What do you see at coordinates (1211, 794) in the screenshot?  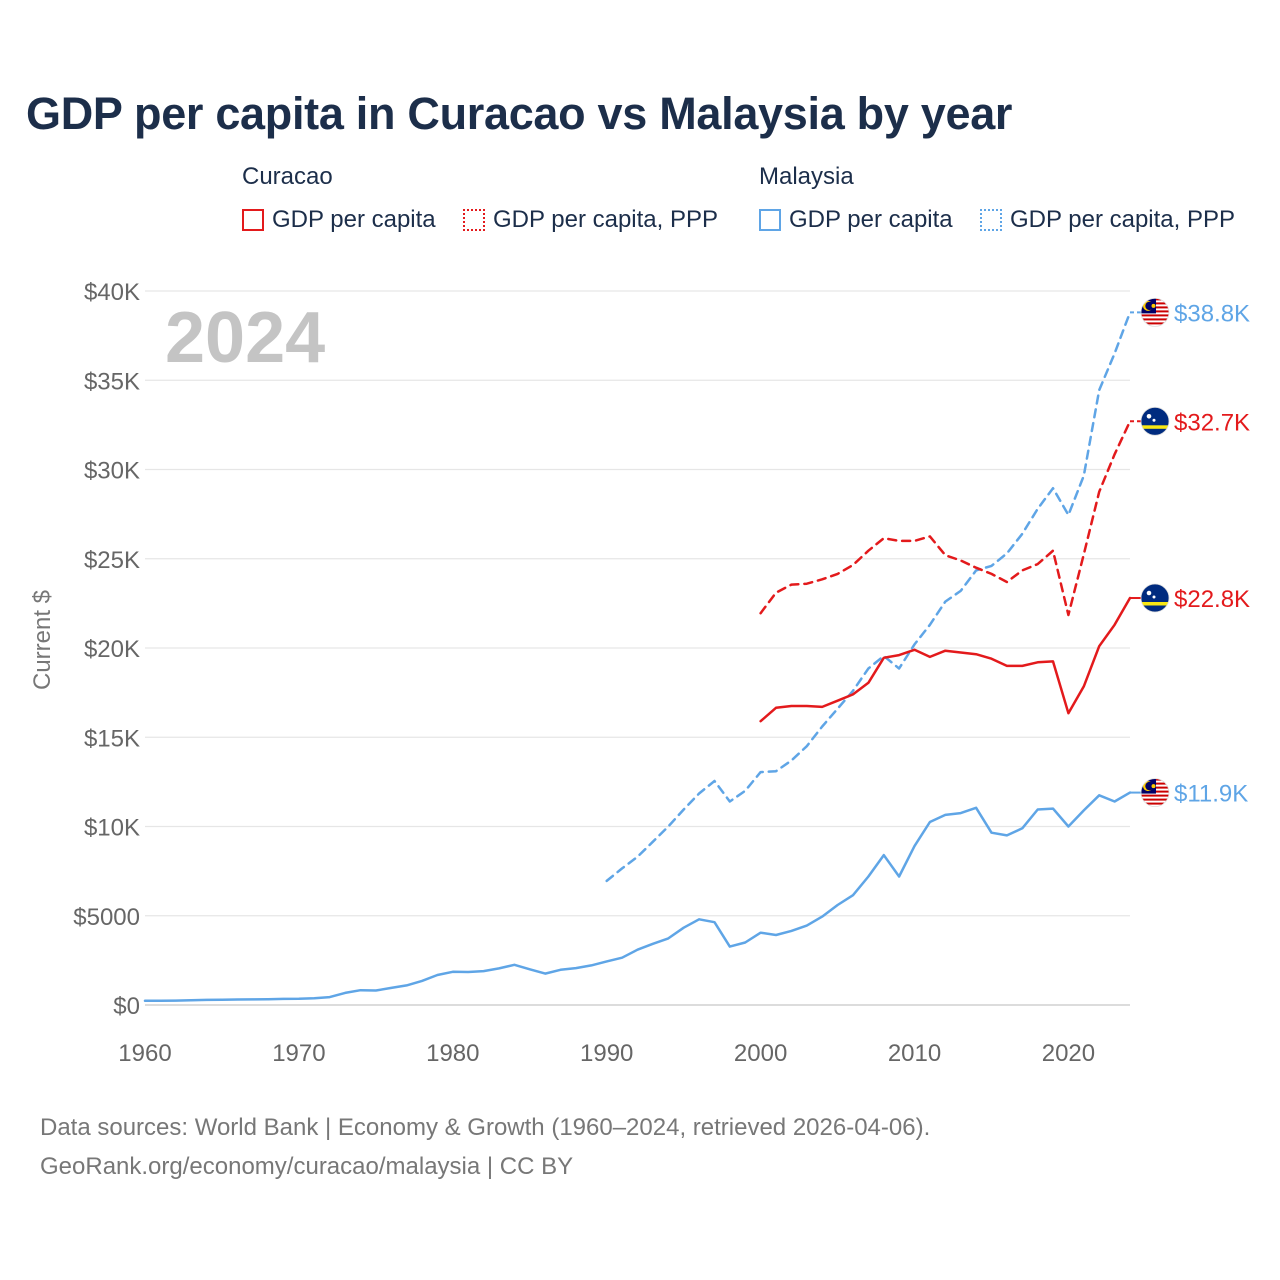 I see `end-value-label: $11.9K` at bounding box center [1211, 794].